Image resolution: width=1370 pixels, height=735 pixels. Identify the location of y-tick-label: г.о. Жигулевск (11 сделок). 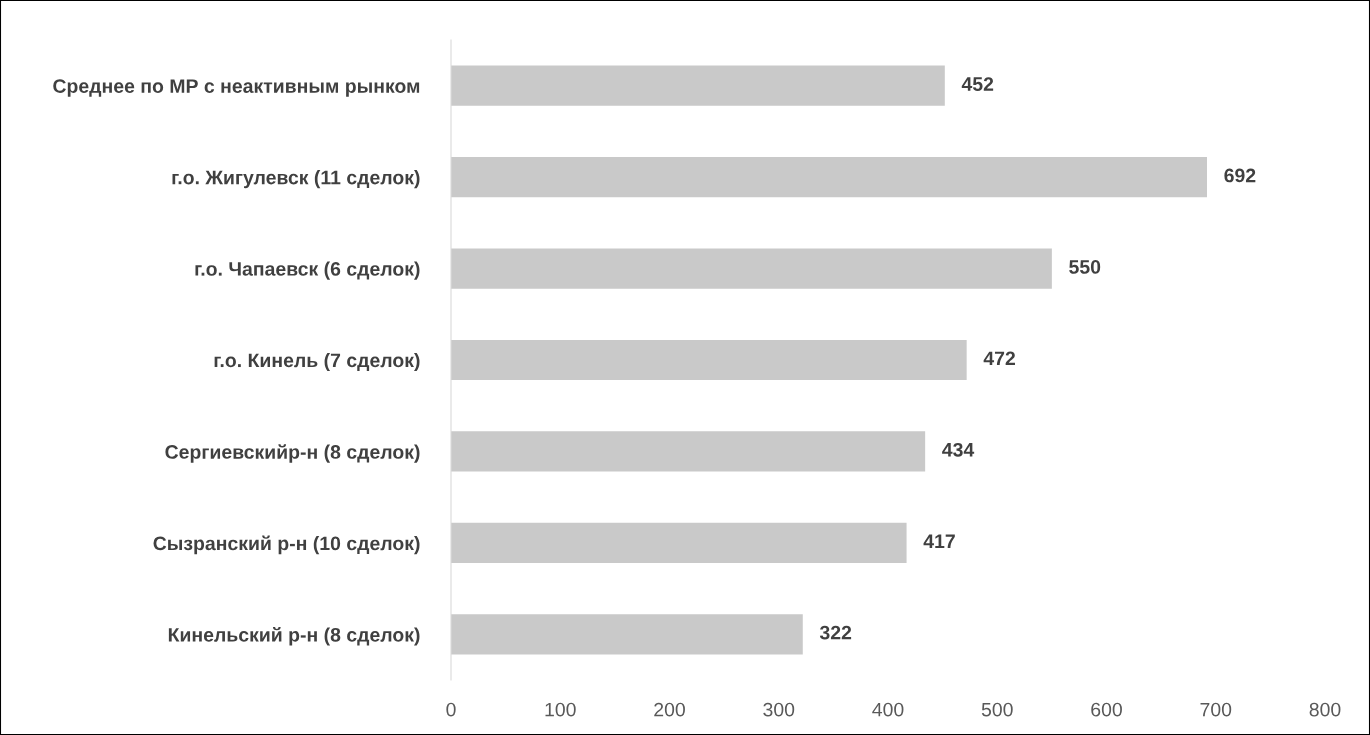
(296, 179).